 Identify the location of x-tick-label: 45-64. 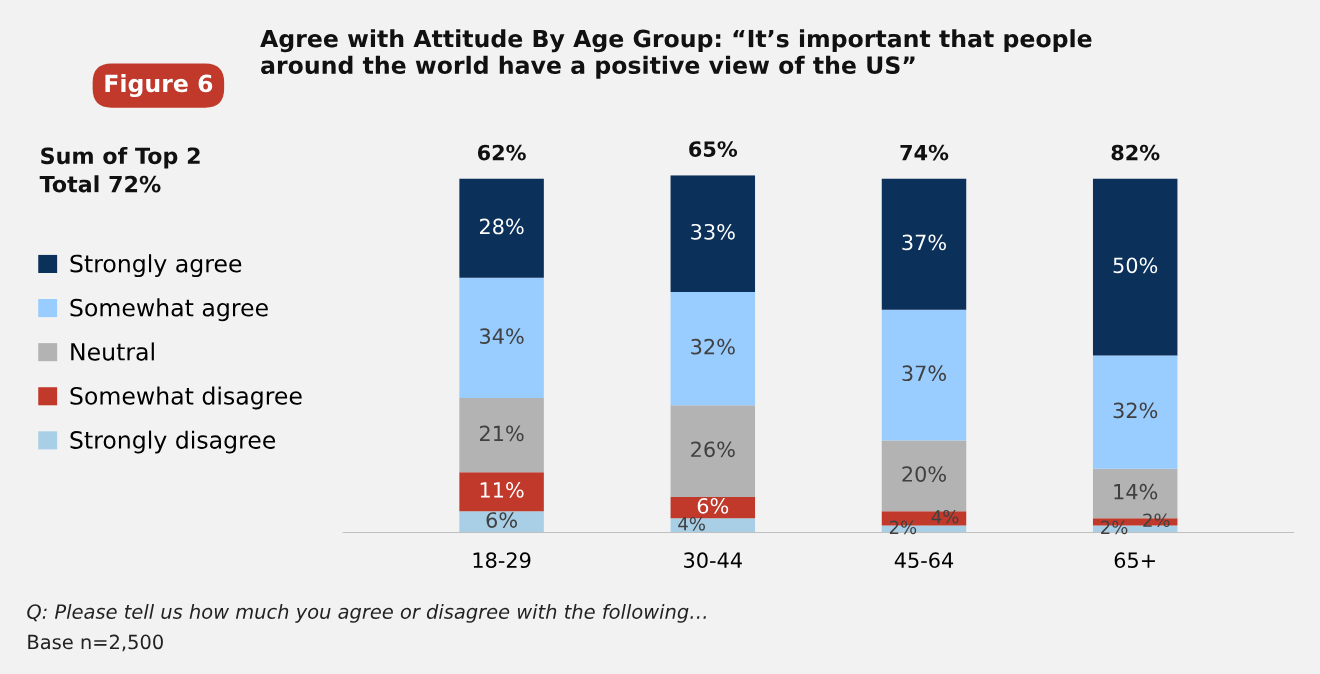
(924, 560).